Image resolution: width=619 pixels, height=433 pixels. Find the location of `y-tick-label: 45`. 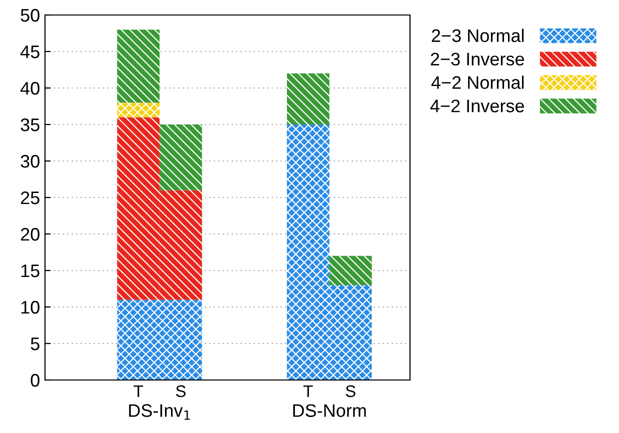

y-tick-label: 45 is located at coordinates (30, 52).